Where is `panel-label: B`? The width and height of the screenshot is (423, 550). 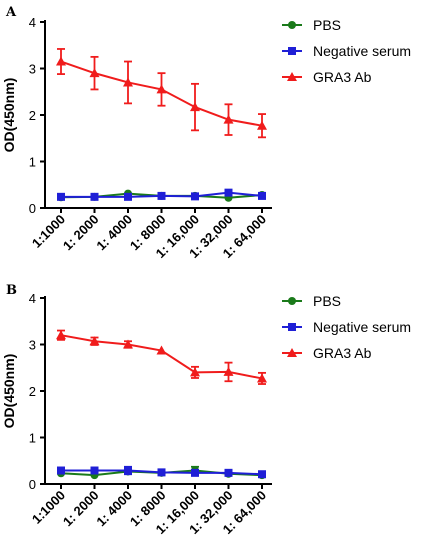
panel-label: B is located at coordinates (11, 290).